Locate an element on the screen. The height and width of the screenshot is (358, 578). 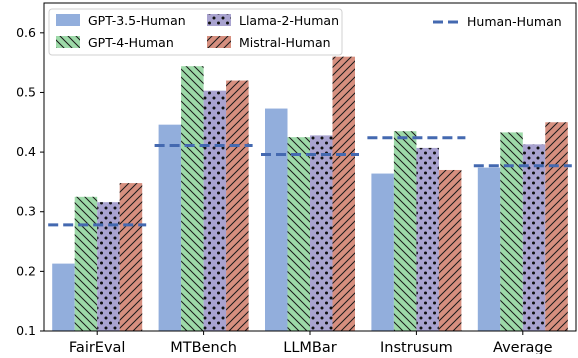
legend-label-mistral-human: Mistral-Human is located at coordinates (285, 42).